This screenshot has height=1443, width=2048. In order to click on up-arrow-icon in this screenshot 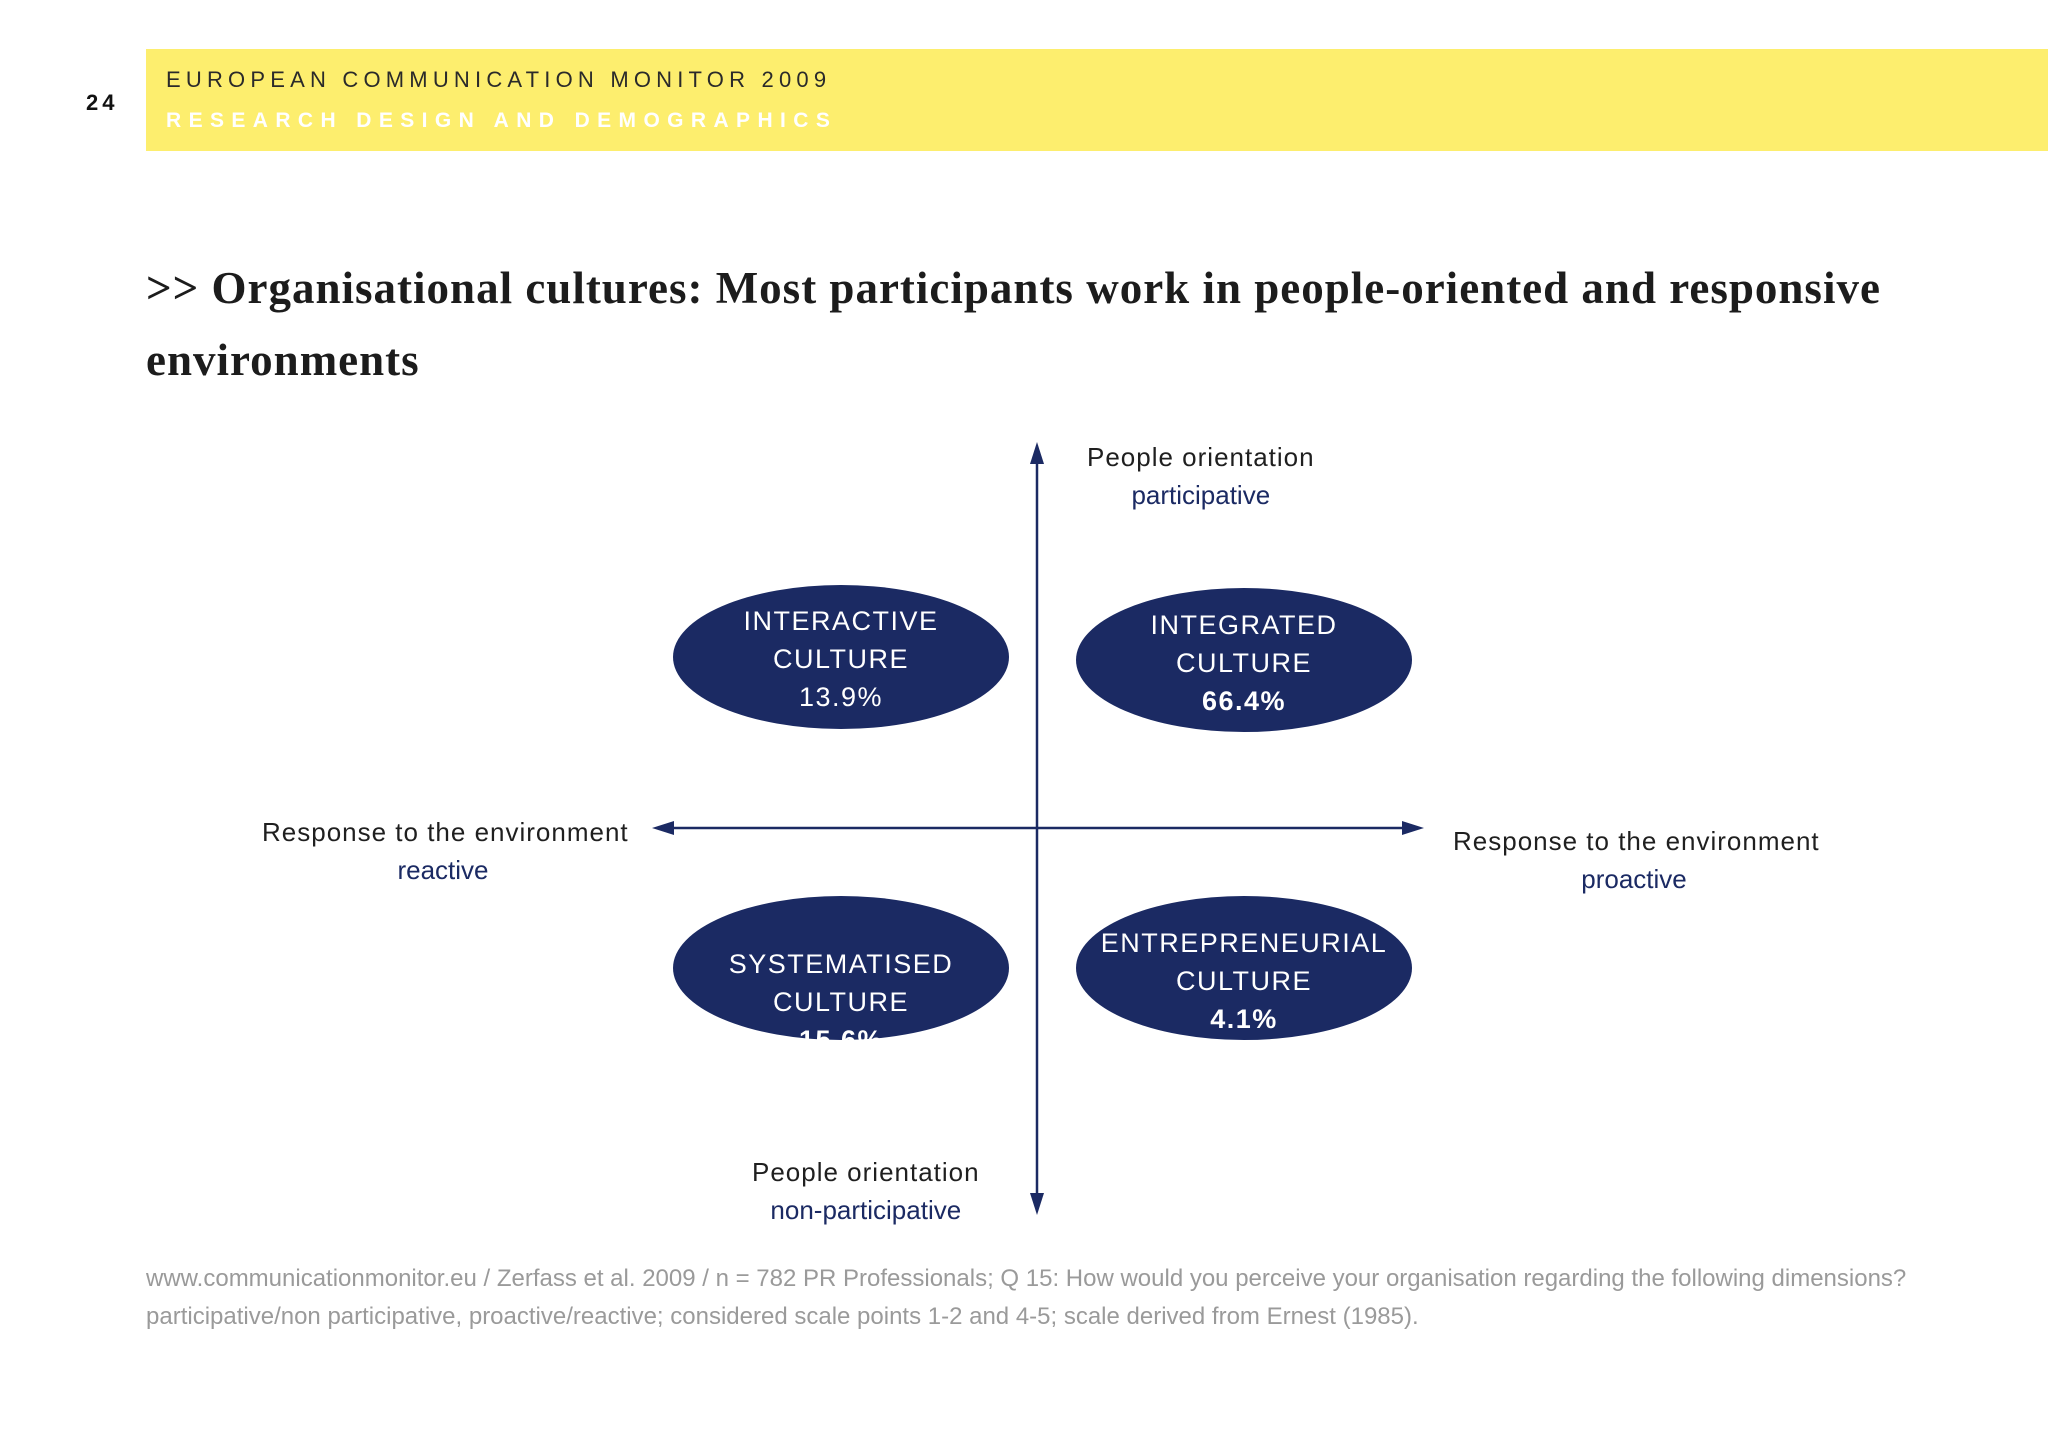, I will do `click(1037, 453)`.